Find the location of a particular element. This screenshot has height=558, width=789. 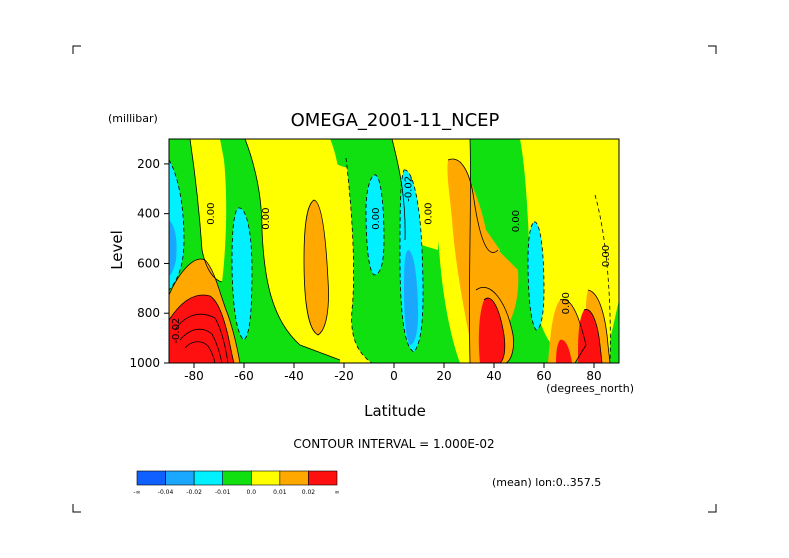

contour-region-orange-nh20 is located at coordinates (483, 249).